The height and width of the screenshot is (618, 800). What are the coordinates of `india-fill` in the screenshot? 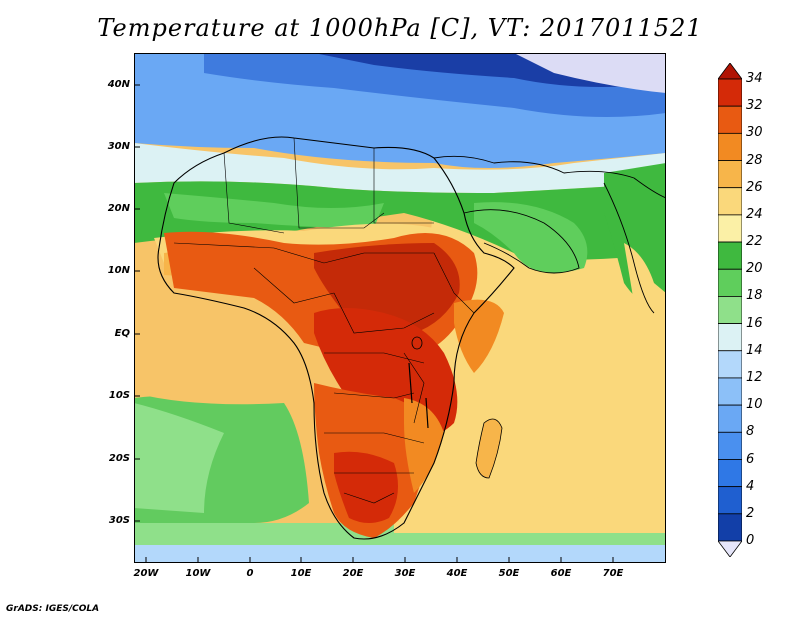 It's located at (645, 308).